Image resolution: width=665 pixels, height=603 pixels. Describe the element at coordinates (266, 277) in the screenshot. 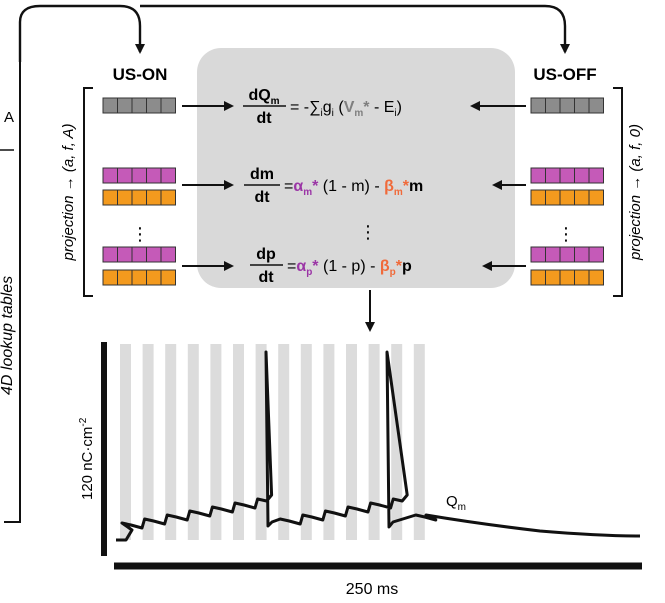

I see `eq-p-denominator: dt` at that location.